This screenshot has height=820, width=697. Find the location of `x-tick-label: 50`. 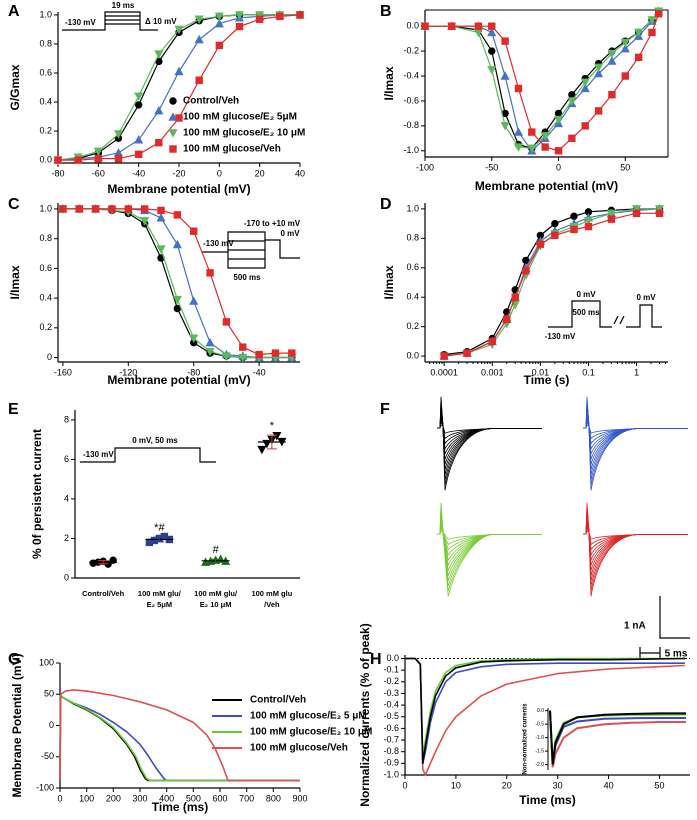

x-tick-label: 50 is located at coordinates (625, 167).